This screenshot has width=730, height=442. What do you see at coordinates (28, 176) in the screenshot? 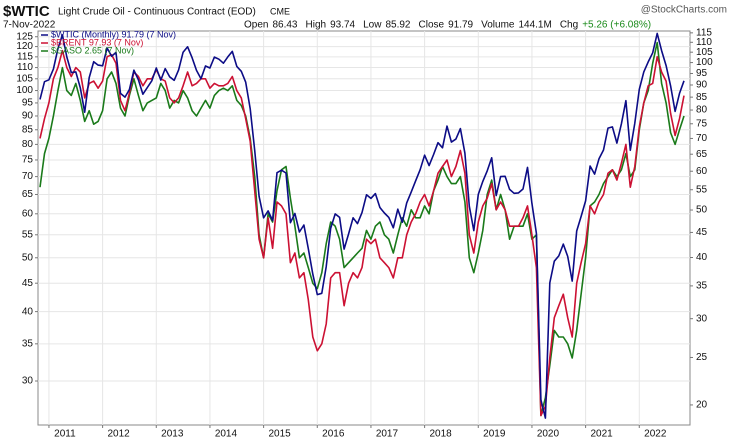
I see `y-tick-label: 70` at bounding box center [28, 176].